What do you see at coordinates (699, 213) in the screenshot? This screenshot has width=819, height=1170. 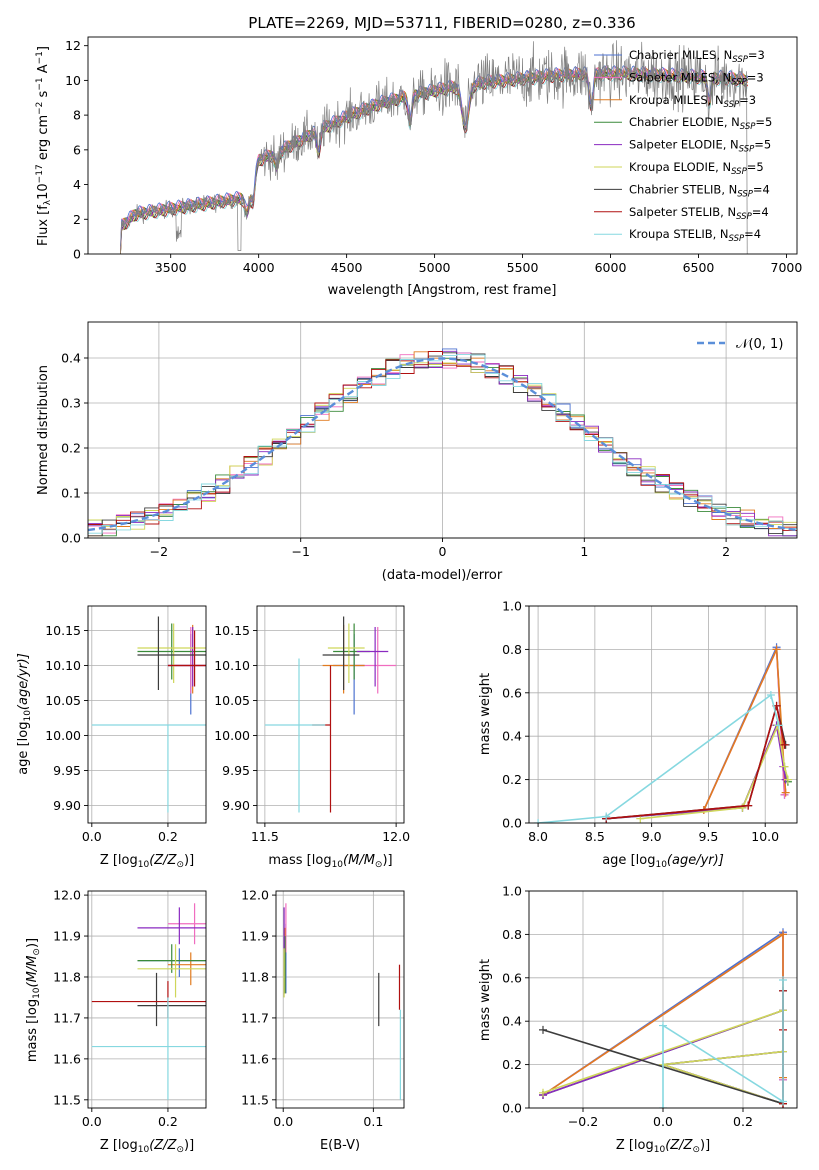 I see `legend-entry-salpeter-stelib: Salpeter STELIB, NSSP=4` at bounding box center [699, 213].